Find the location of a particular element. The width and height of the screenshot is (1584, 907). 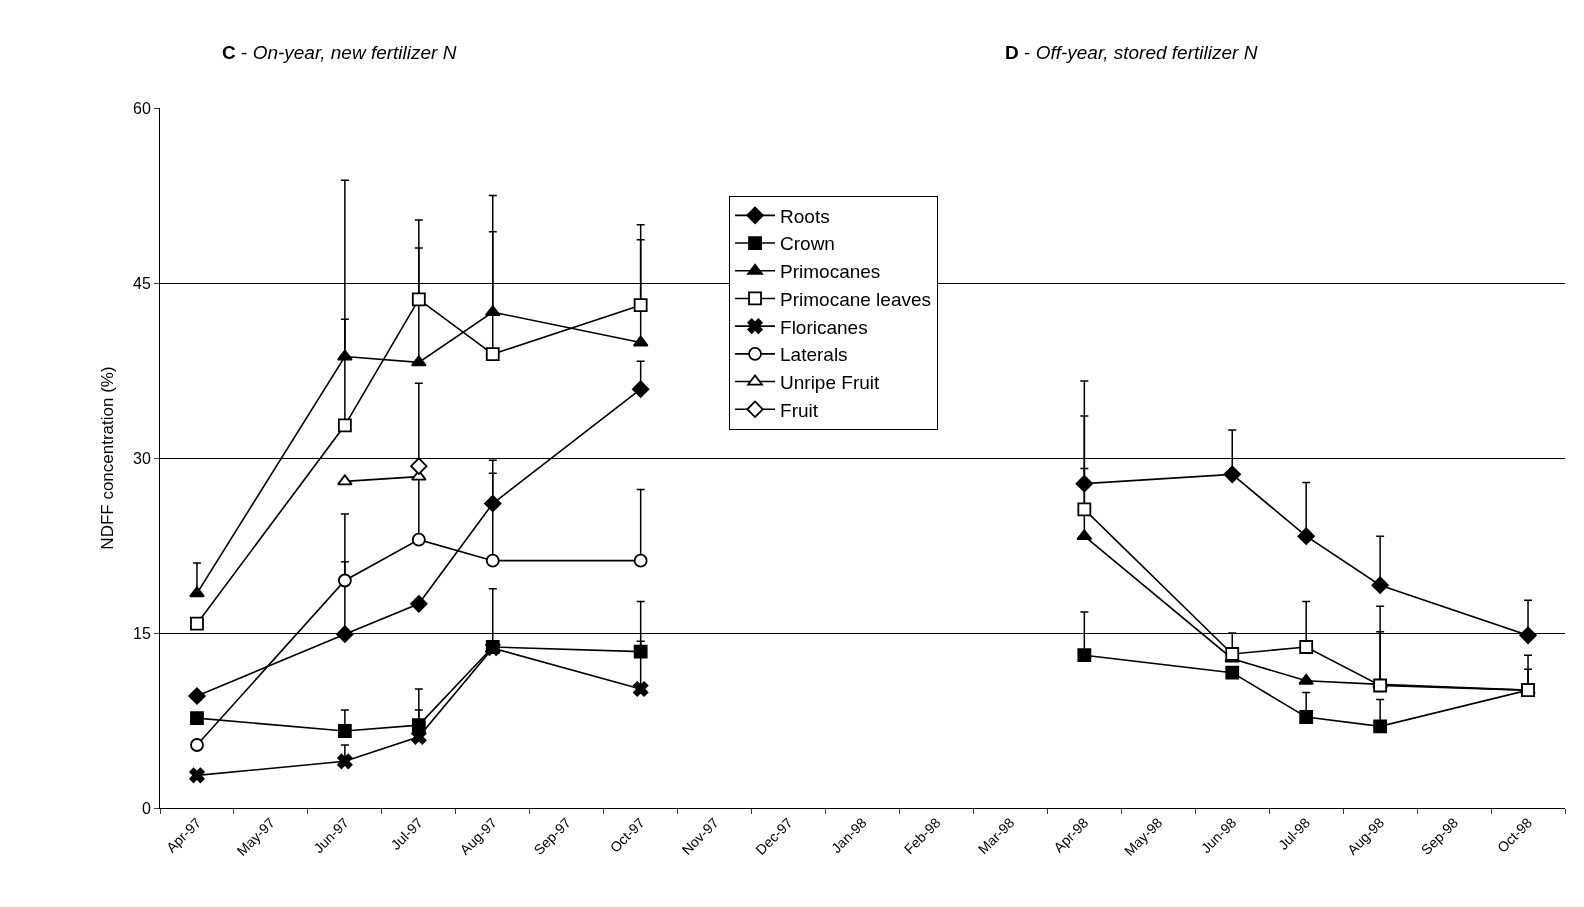

legend-label: Floricanes is located at coordinates (824, 327).